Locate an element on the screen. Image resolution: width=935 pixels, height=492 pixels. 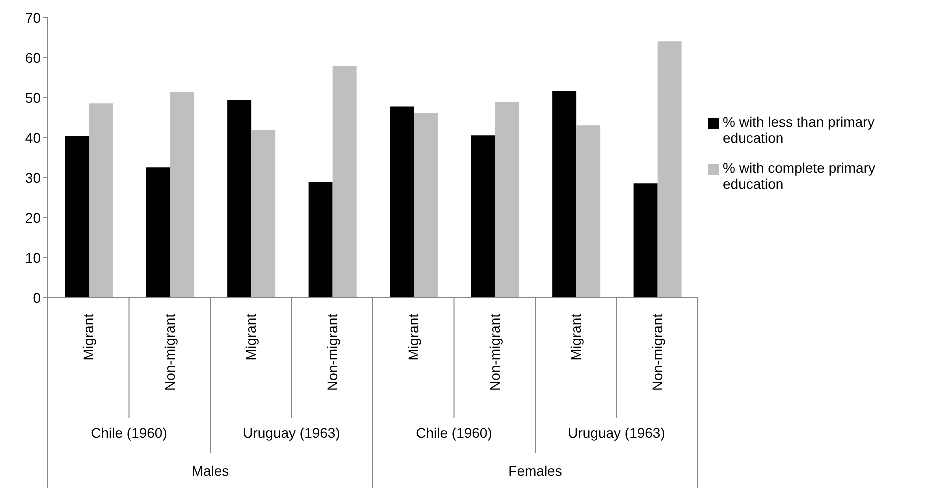
text: Males is located at coordinates (211, 471).